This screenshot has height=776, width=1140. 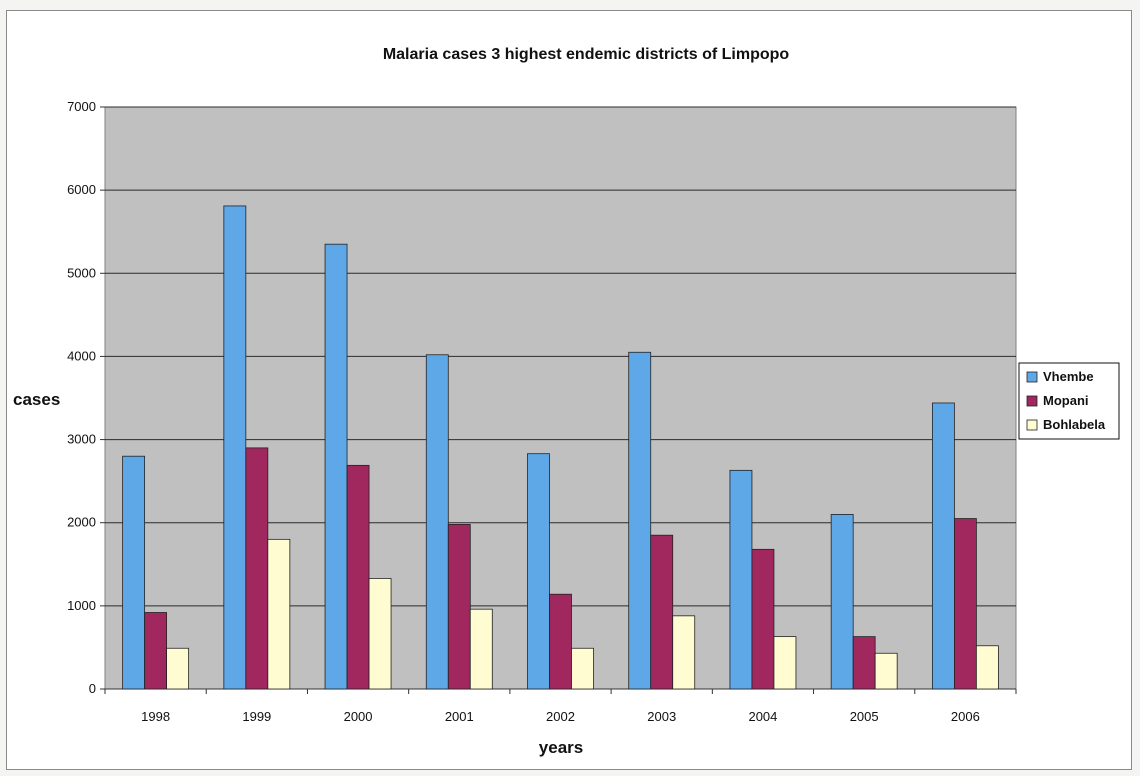 I want to click on bar-bohlabela-2002, so click(x=583, y=668).